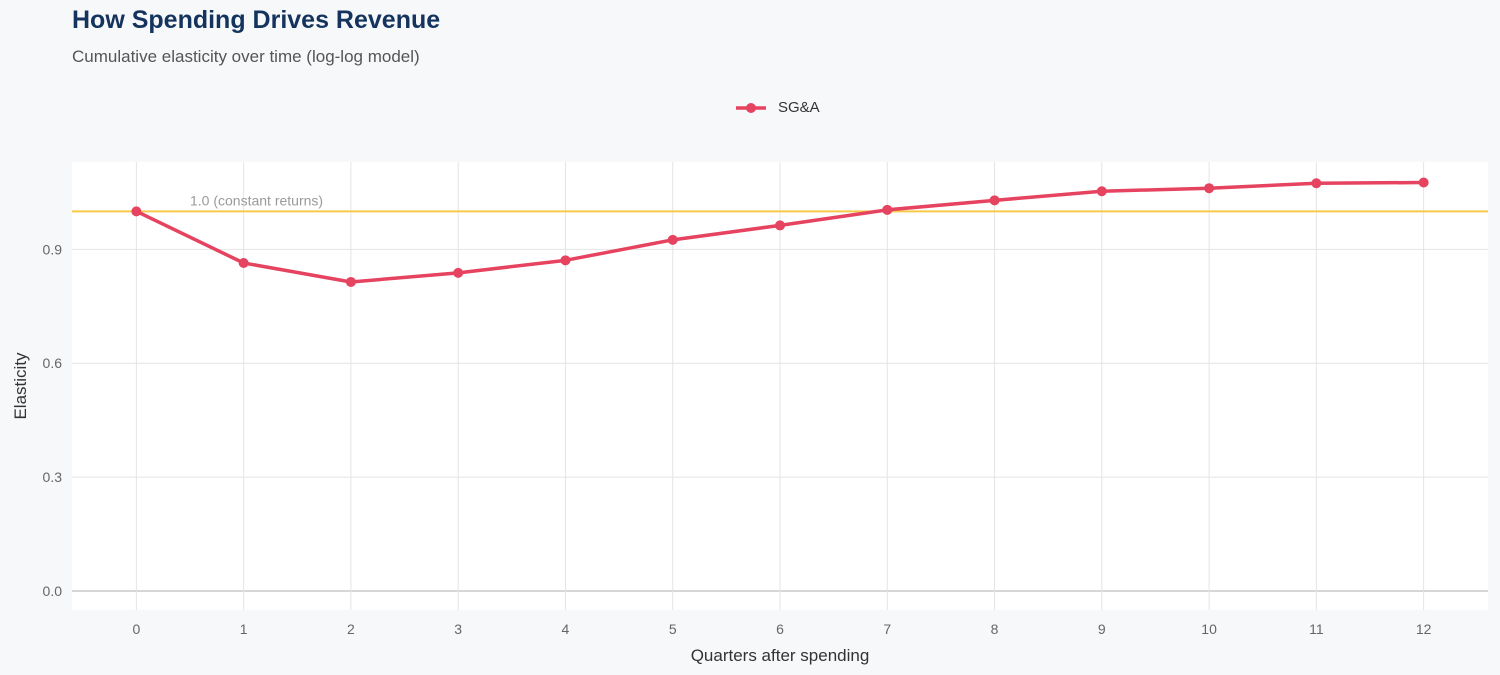 The width and height of the screenshot is (1500, 675). What do you see at coordinates (244, 629) in the screenshot?
I see `x-tick-label: 1` at bounding box center [244, 629].